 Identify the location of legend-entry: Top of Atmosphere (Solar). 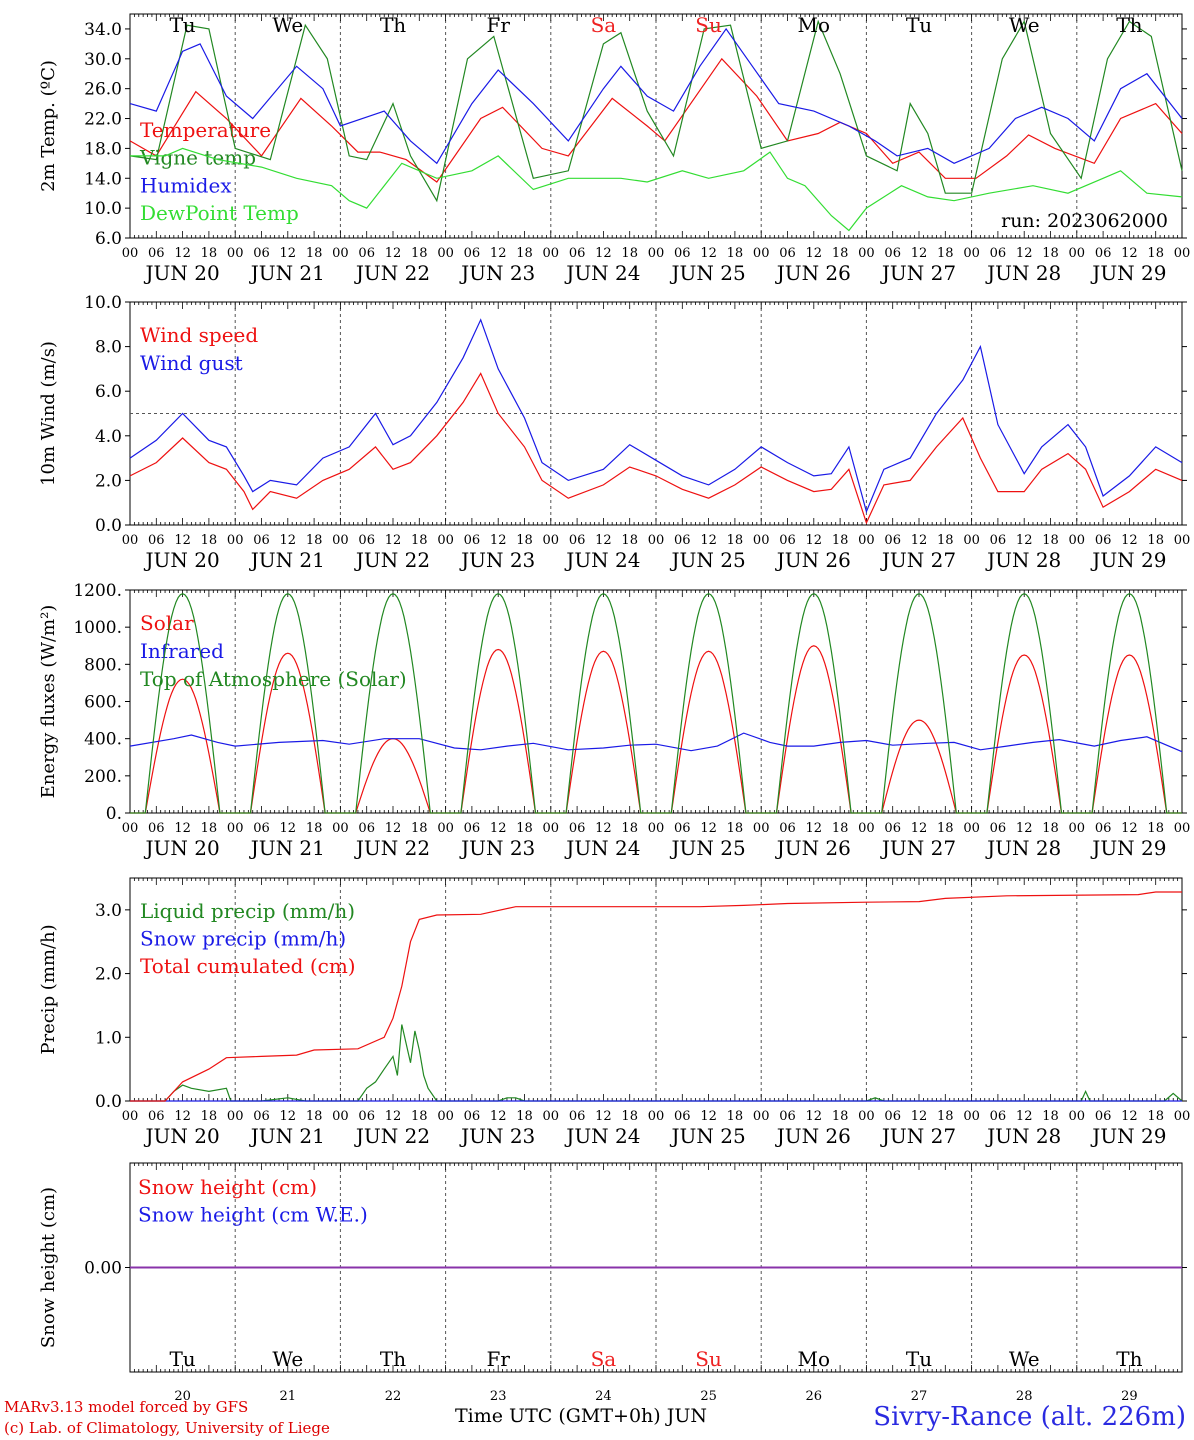
(273, 679).